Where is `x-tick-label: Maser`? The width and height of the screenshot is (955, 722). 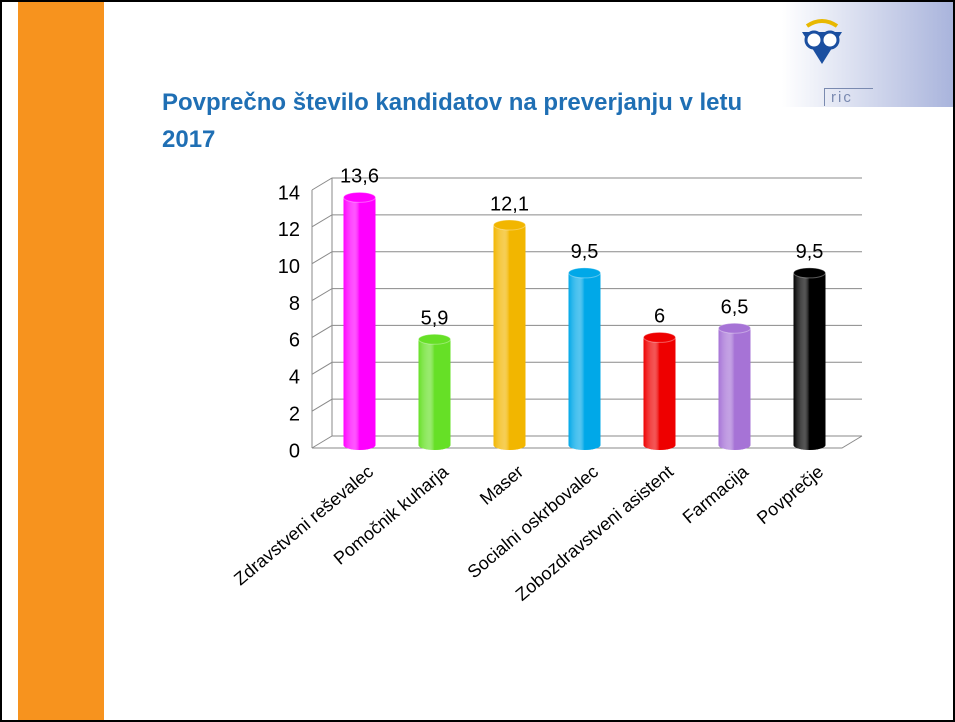 x-tick-label: Maser is located at coordinates (501, 484).